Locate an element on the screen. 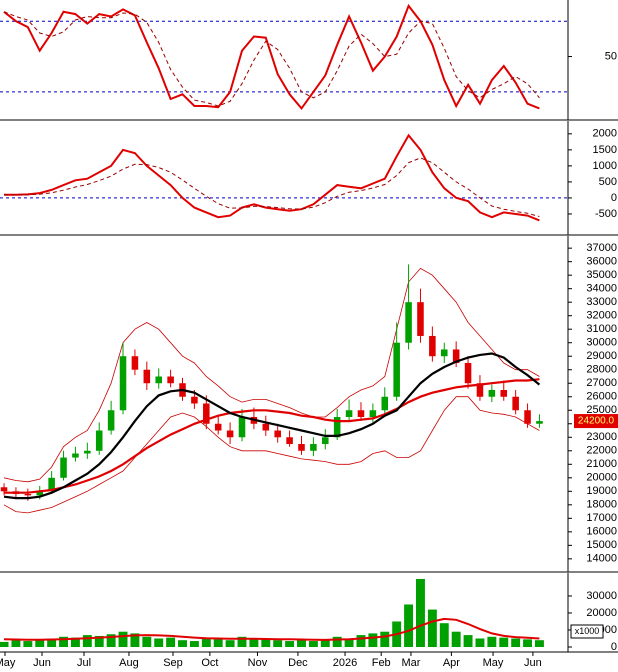  y-tick-label: 14000 is located at coordinates (601, 559).